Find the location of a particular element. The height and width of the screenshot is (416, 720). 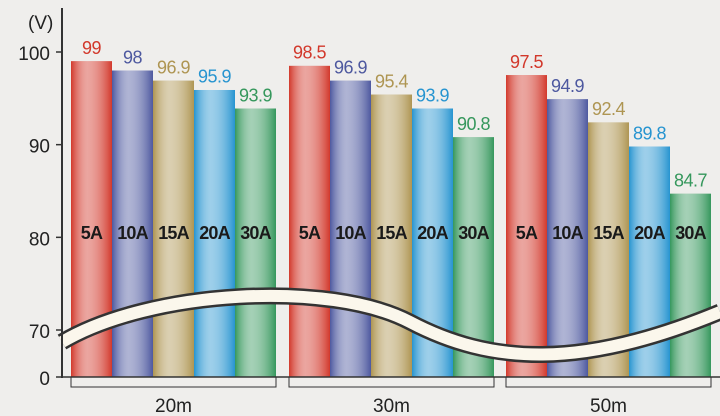

y-tick-label: 70 is located at coordinates (39, 332).